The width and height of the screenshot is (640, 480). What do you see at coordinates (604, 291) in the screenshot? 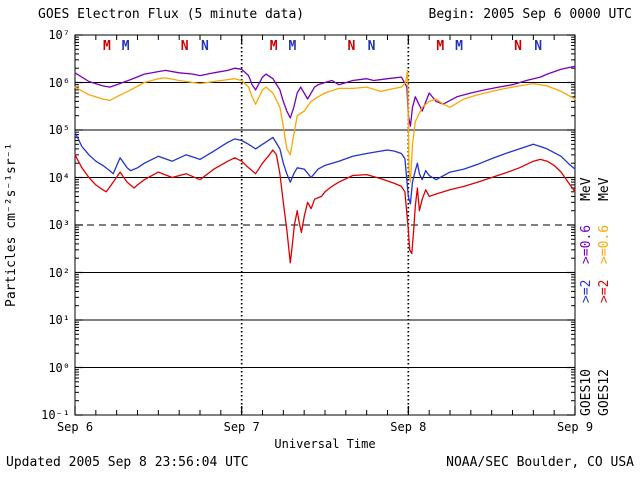
I see `legend-goes12-ge2mev: >=2` at bounding box center [604, 291].